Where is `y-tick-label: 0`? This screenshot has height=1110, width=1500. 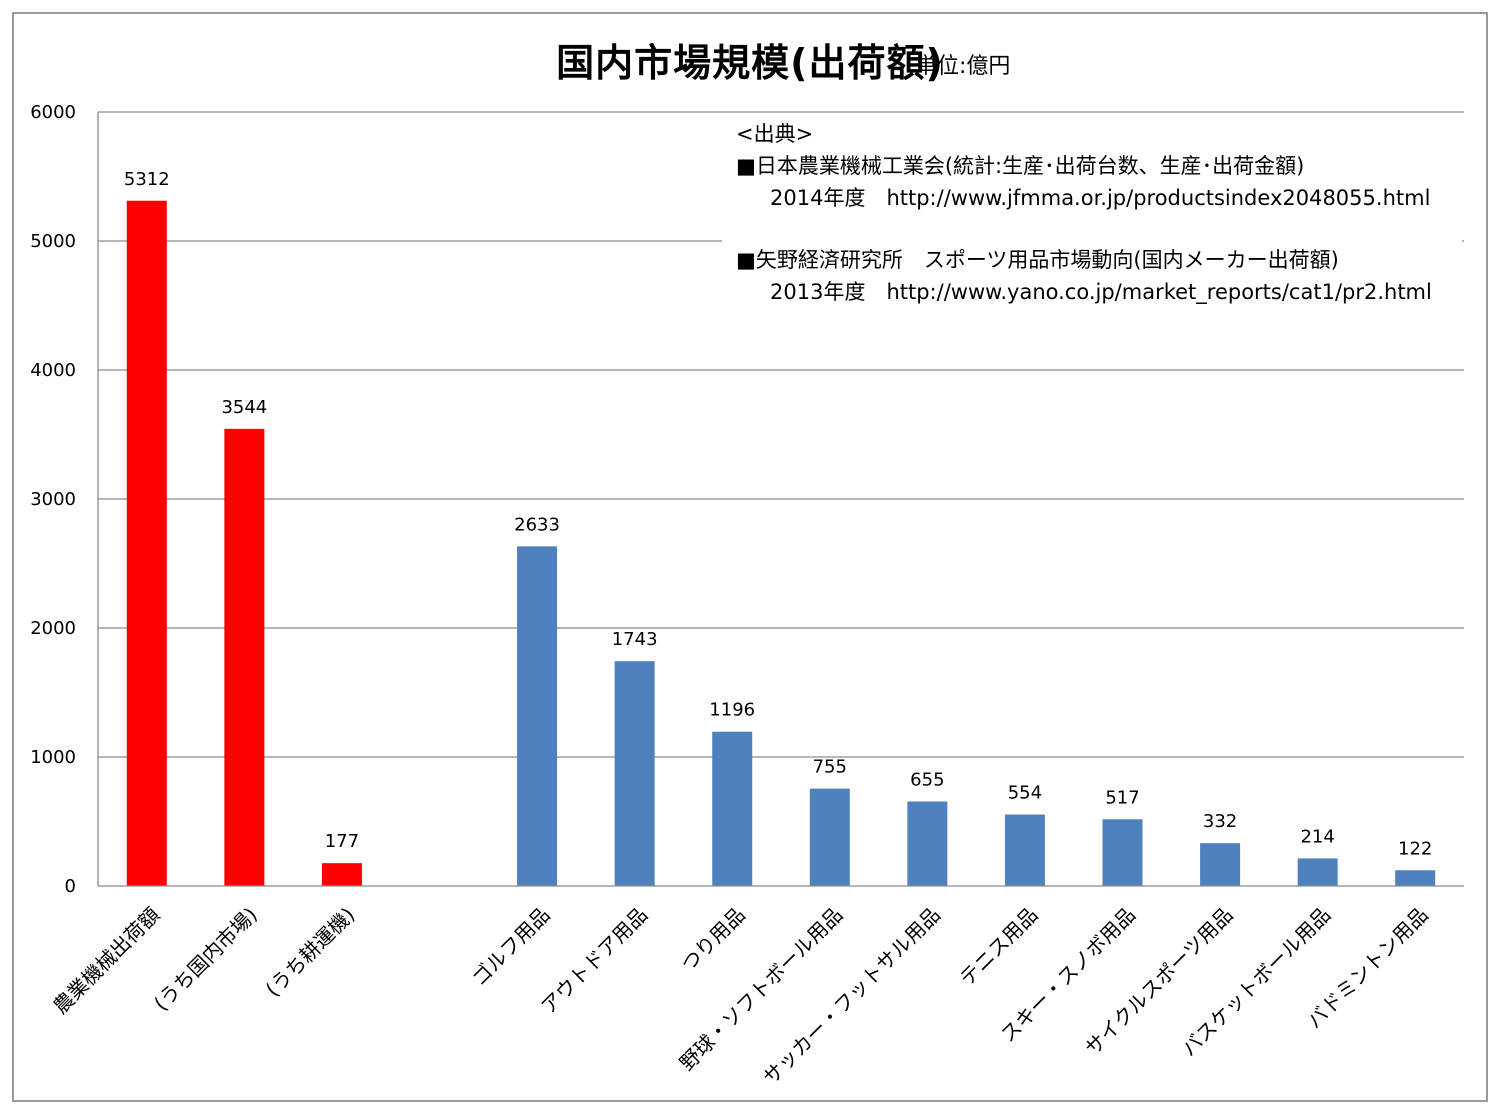
y-tick-label: 0 is located at coordinates (70, 886).